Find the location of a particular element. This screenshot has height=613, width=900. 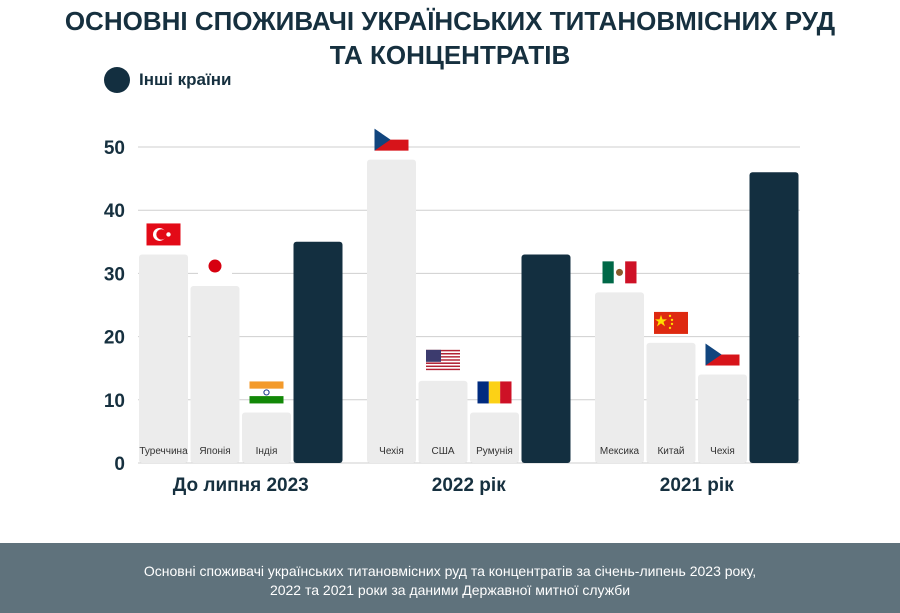

legend-swatch is located at coordinates (117, 80).